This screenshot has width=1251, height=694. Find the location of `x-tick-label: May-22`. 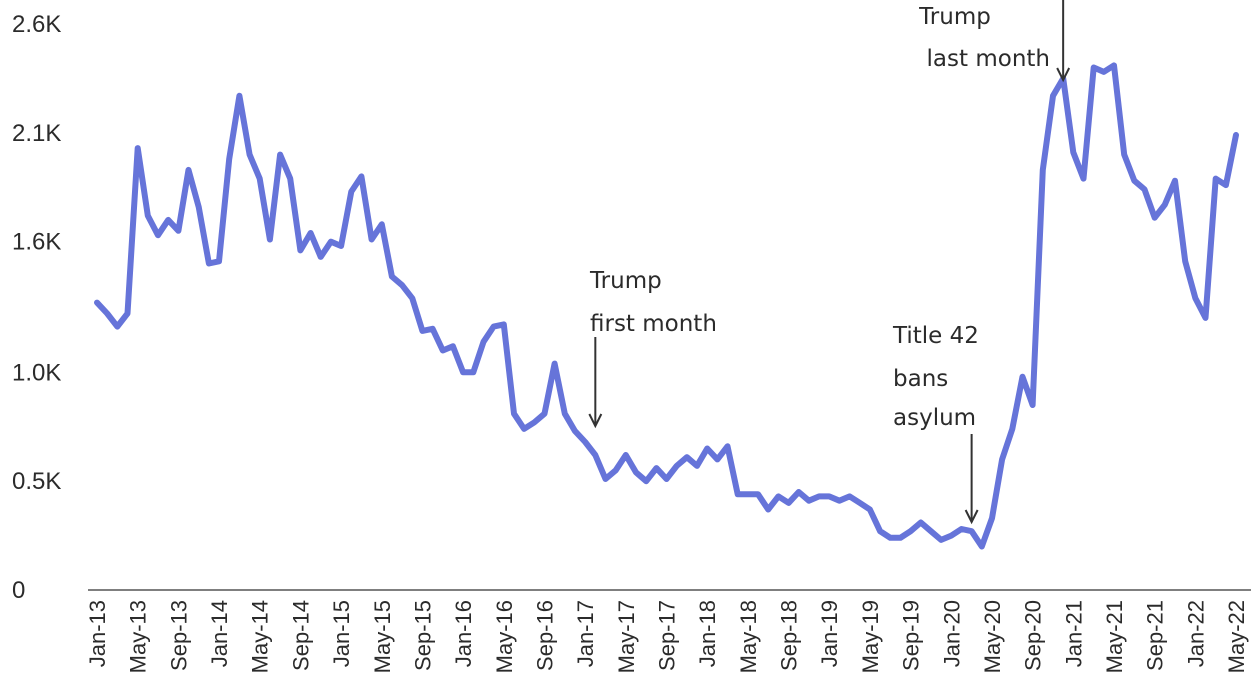

x-tick-label: May-22 is located at coordinates (1236, 636).